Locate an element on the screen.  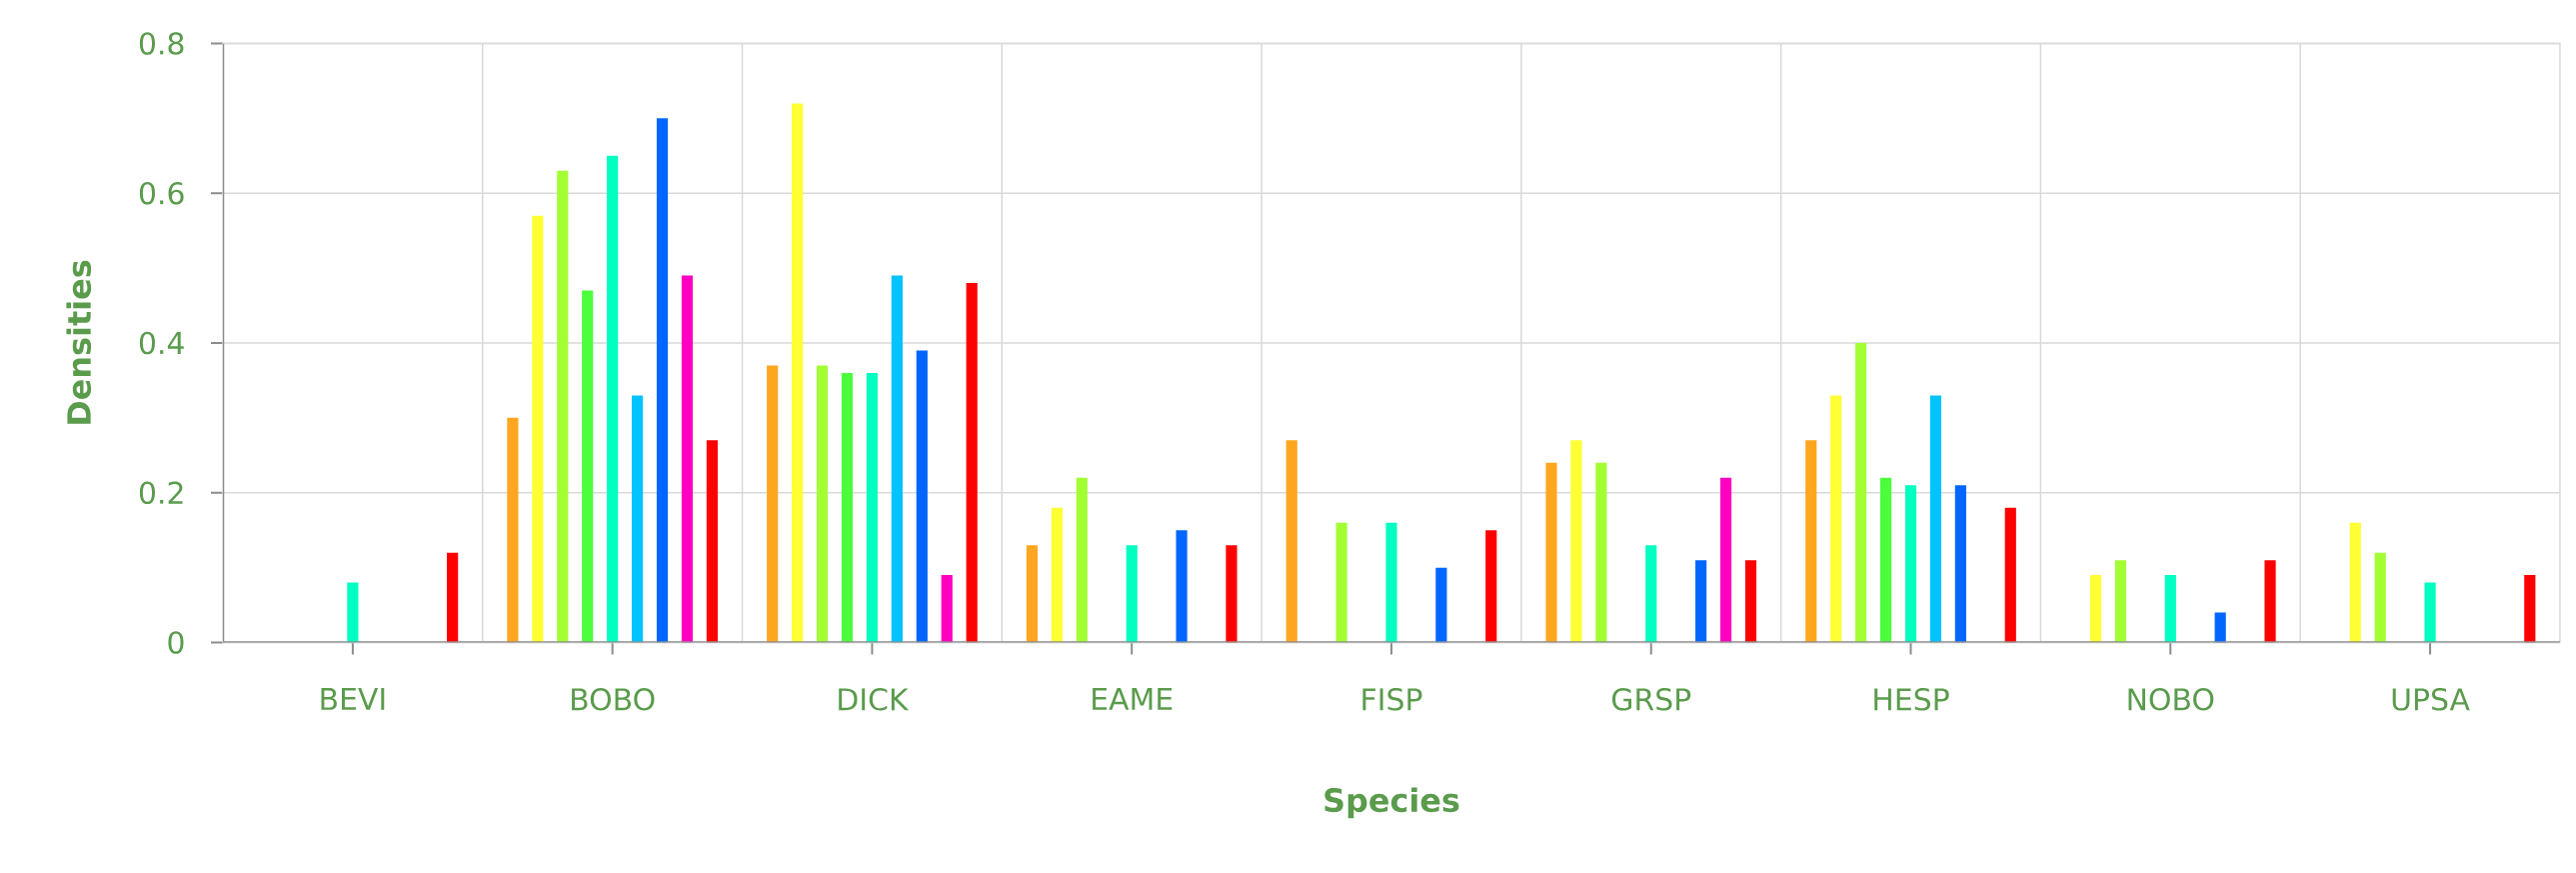
x-tick-label: FISP is located at coordinates (1392, 699).